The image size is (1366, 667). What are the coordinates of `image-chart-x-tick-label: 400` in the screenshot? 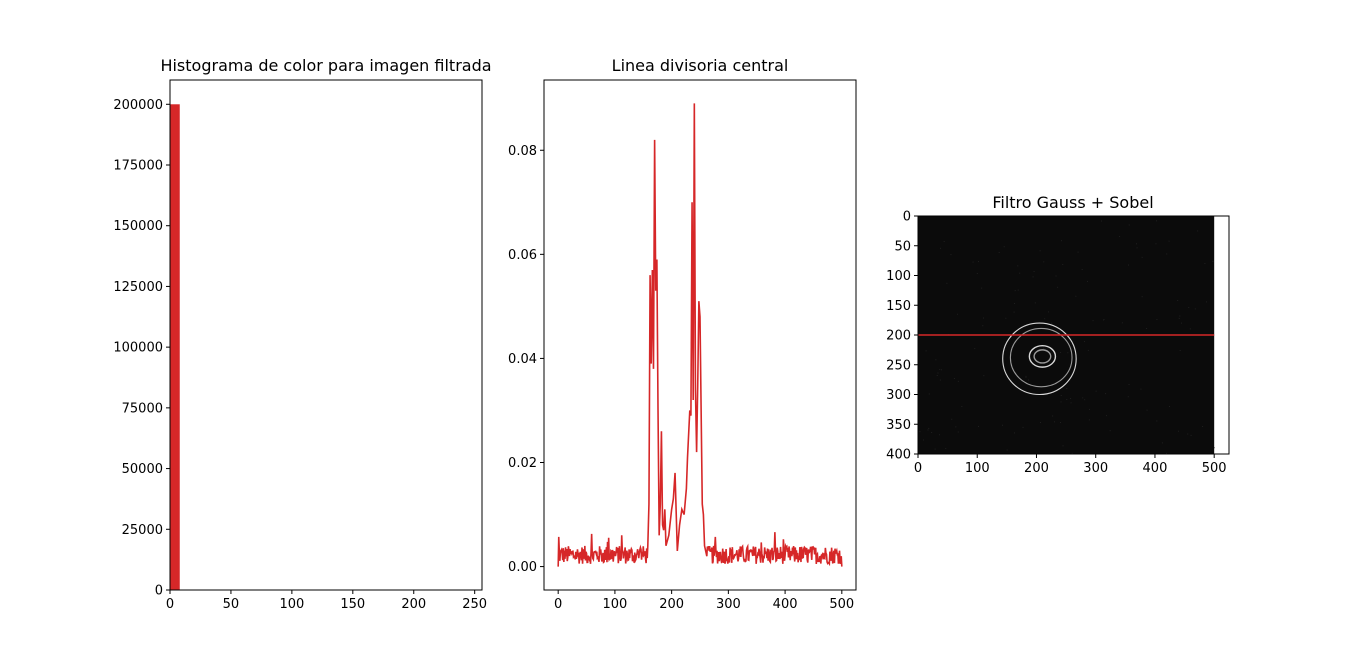 It's located at (1155, 468).